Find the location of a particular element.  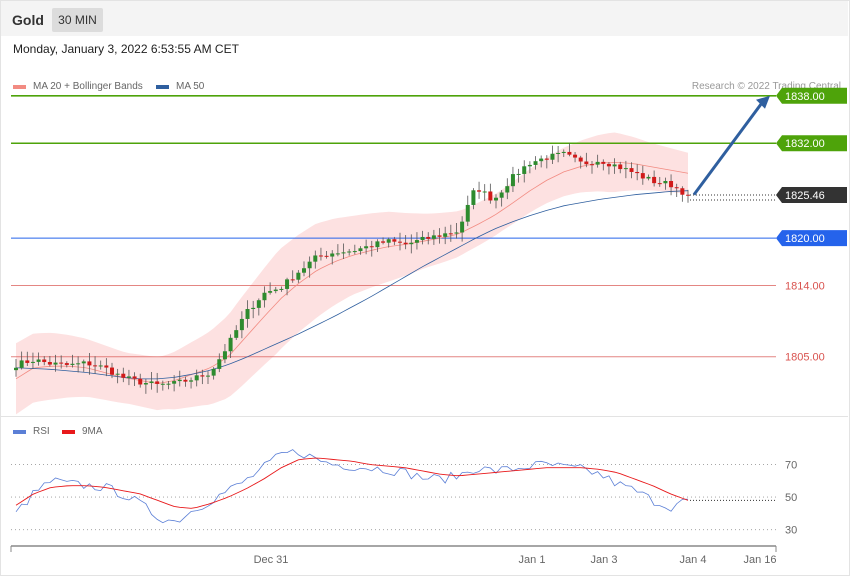

legend-rsi-label: RSI is located at coordinates (41, 431).